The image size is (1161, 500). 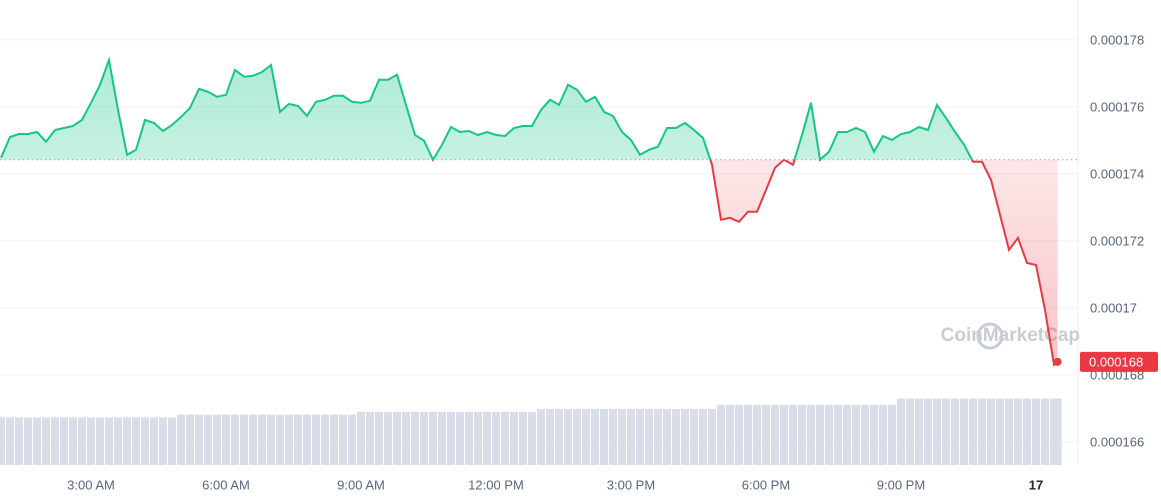 I want to click on price-badge, so click(x=1119, y=361).